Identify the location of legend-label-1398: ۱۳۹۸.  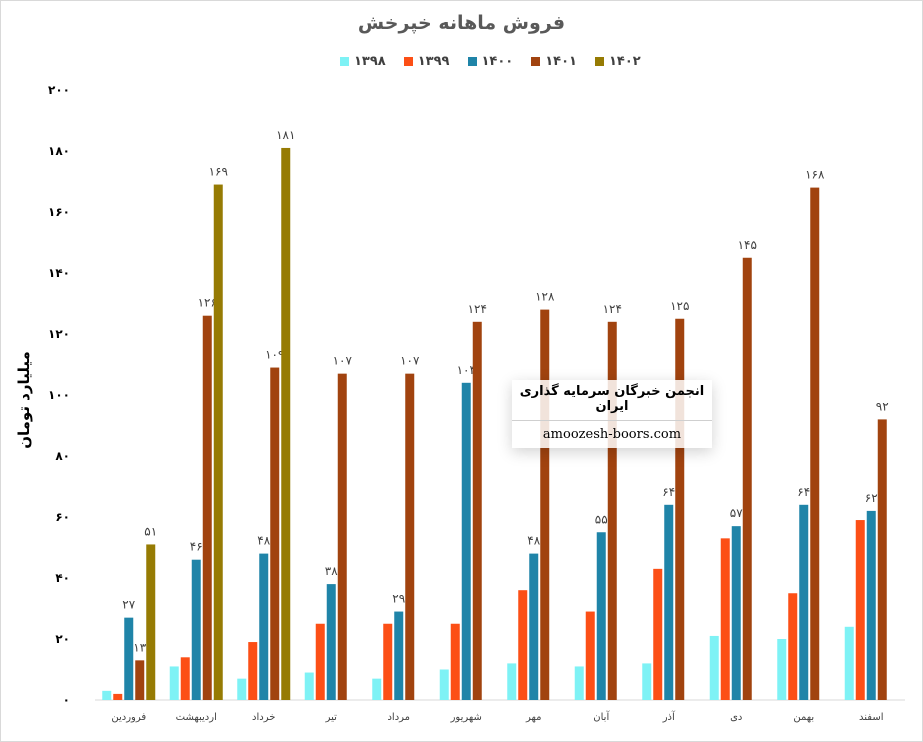
(370, 61).